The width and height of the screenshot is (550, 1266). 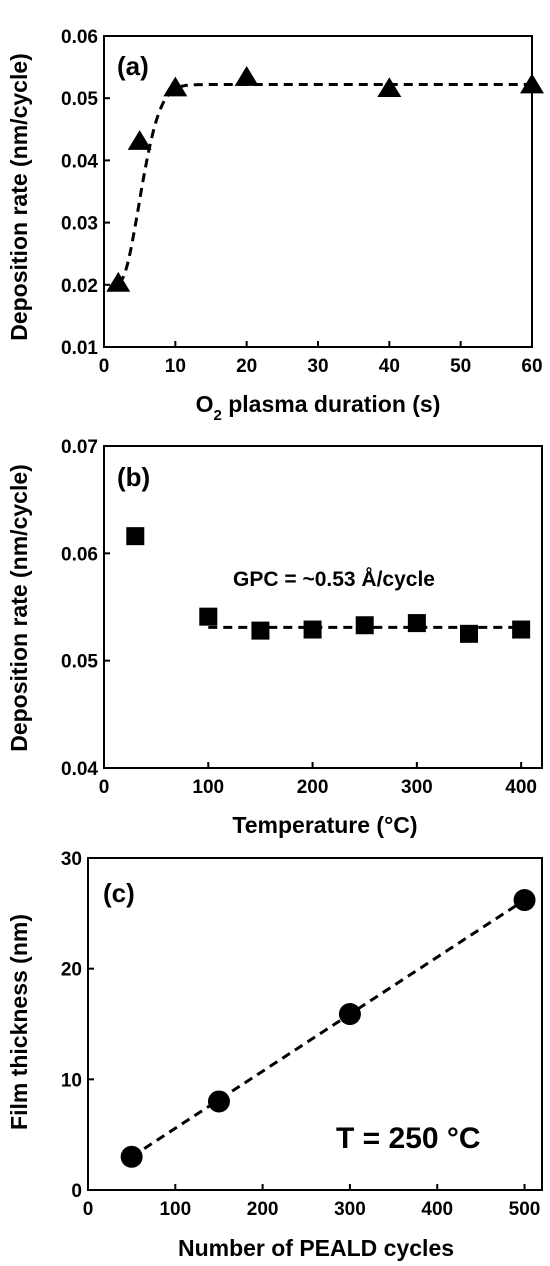 I want to click on panel-b-ylabel: Deposition rate (nm/cycle), so click(x=19, y=608).